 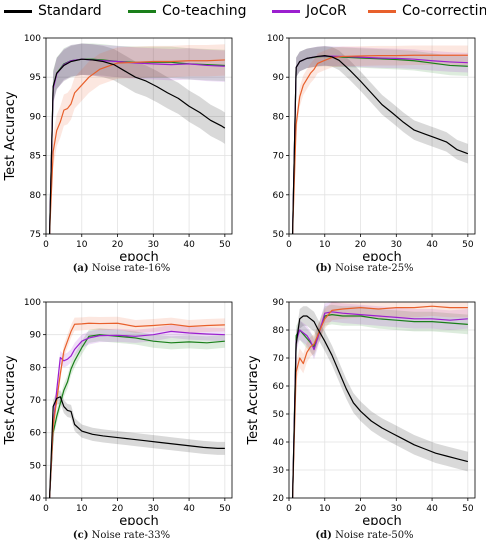 I want to click on band-jocor, so click(x=380, y=400).